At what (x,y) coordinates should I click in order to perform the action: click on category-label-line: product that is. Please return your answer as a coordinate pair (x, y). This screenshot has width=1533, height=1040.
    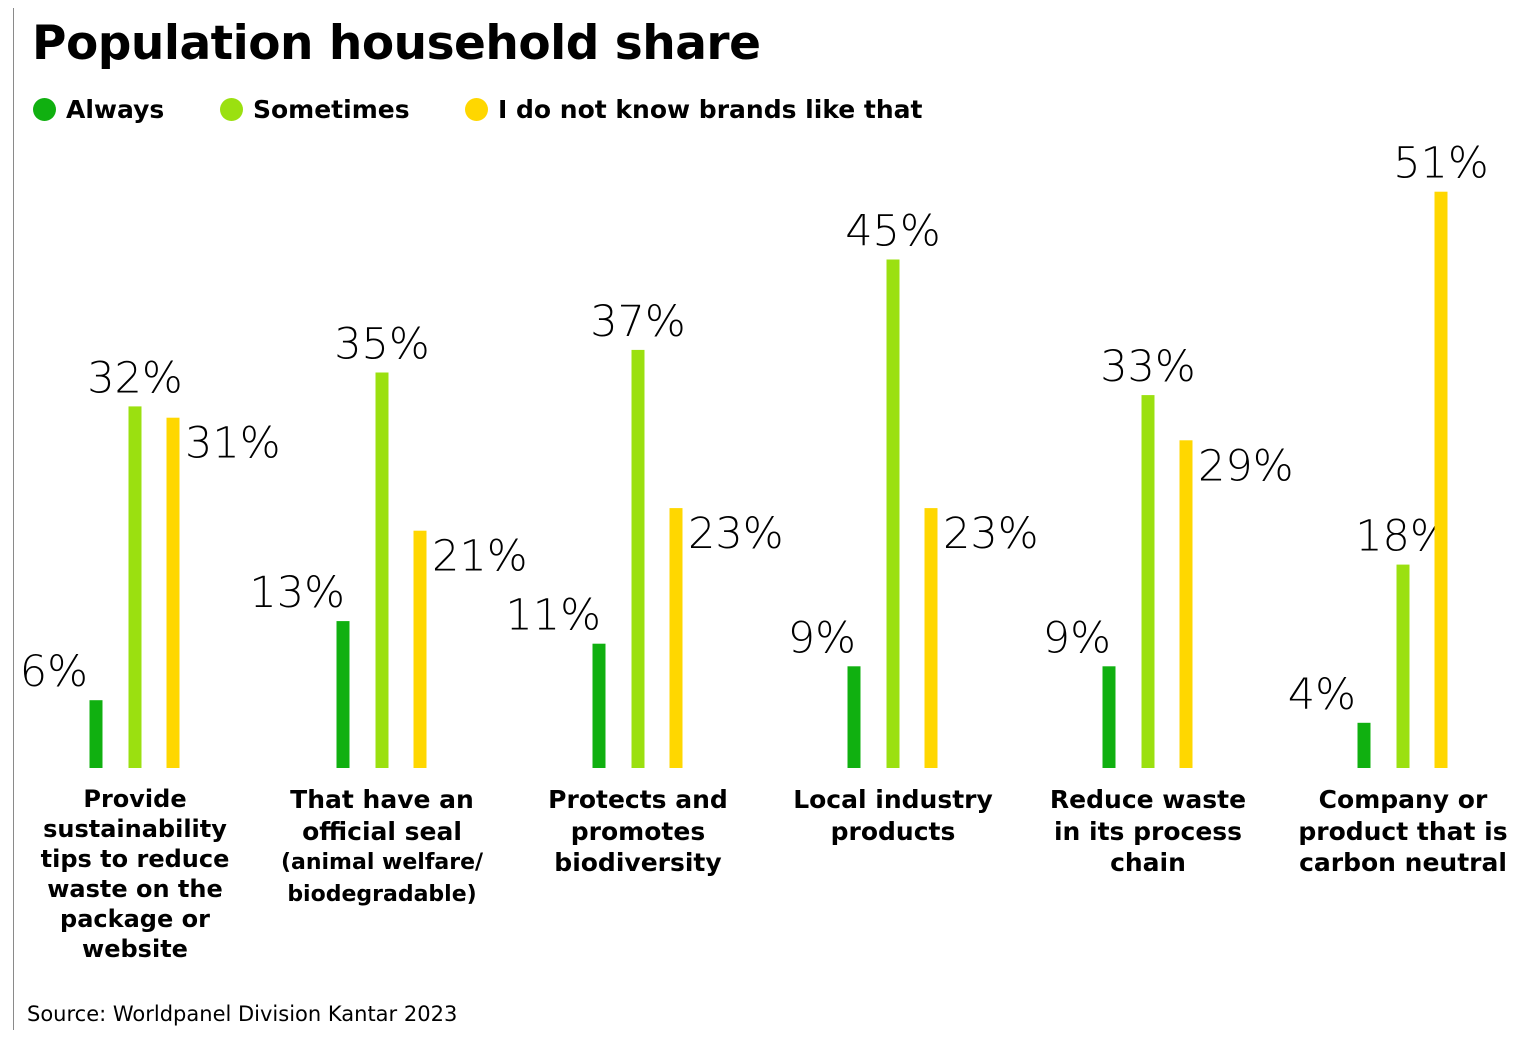
    Looking at the image, I should click on (1403, 831).